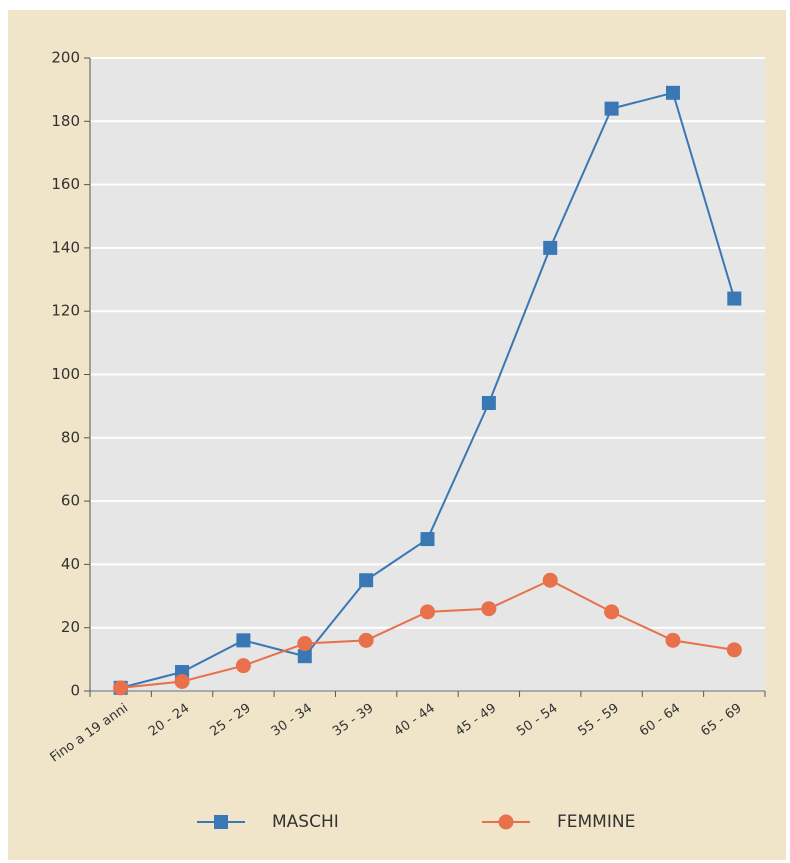  Describe the element at coordinates (65, 58) in the screenshot. I see `y-tick-label: 200` at that location.